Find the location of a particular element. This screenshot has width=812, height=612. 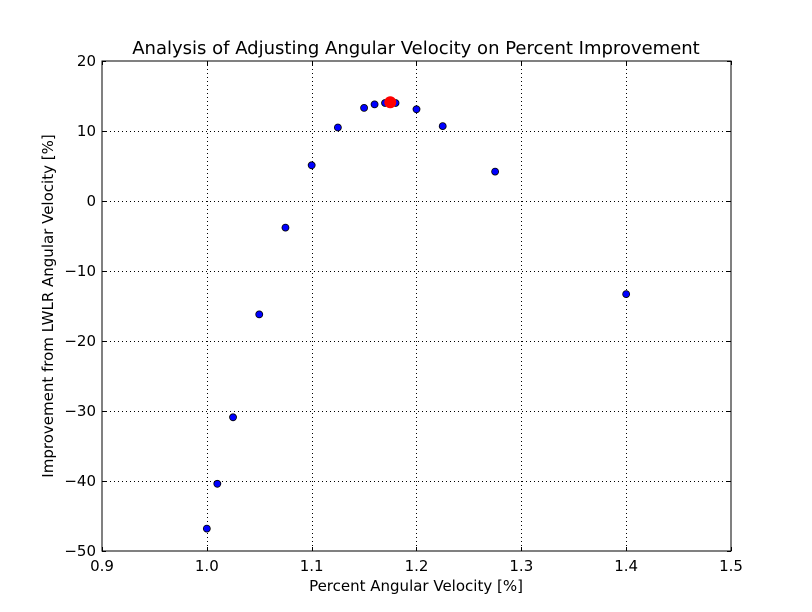

x-tick-label: 1.1 is located at coordinates (312, 566).